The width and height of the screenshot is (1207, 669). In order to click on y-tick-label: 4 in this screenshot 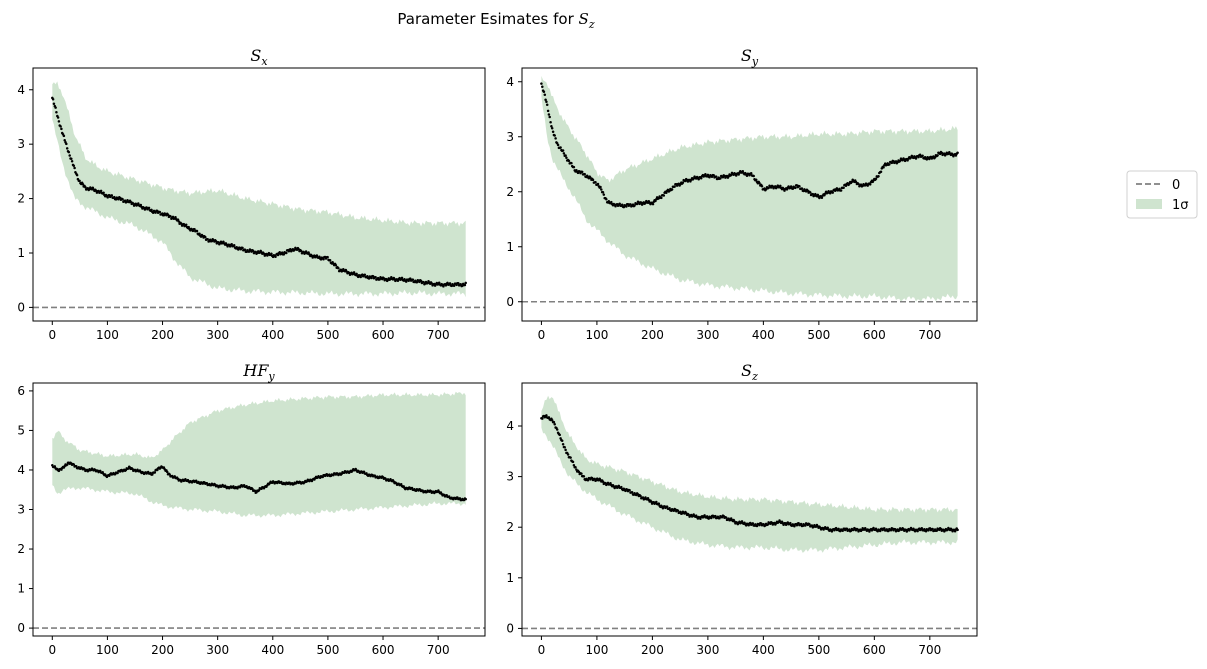, I will do `click(510, 426)`.